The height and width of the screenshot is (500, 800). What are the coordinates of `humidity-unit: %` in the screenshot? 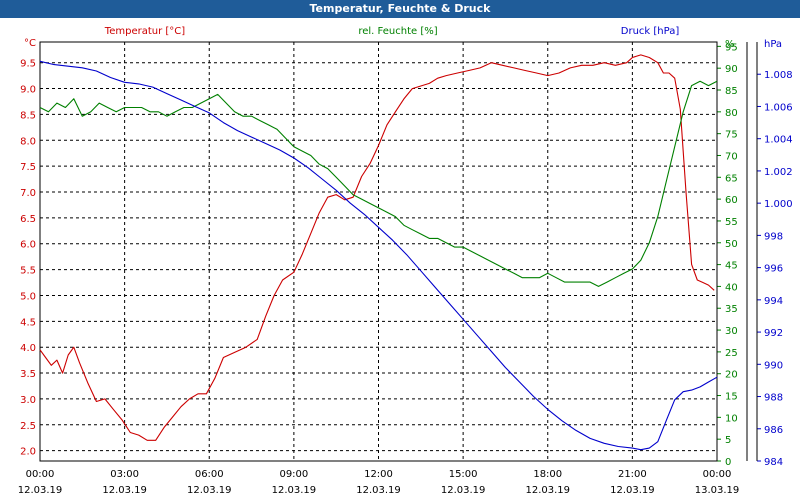 It's located at (730, 44).